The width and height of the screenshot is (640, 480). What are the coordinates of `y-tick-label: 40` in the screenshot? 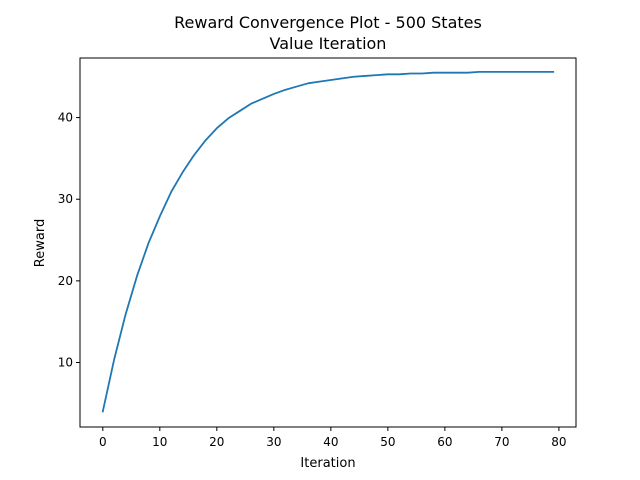 It's located at (65, 118).